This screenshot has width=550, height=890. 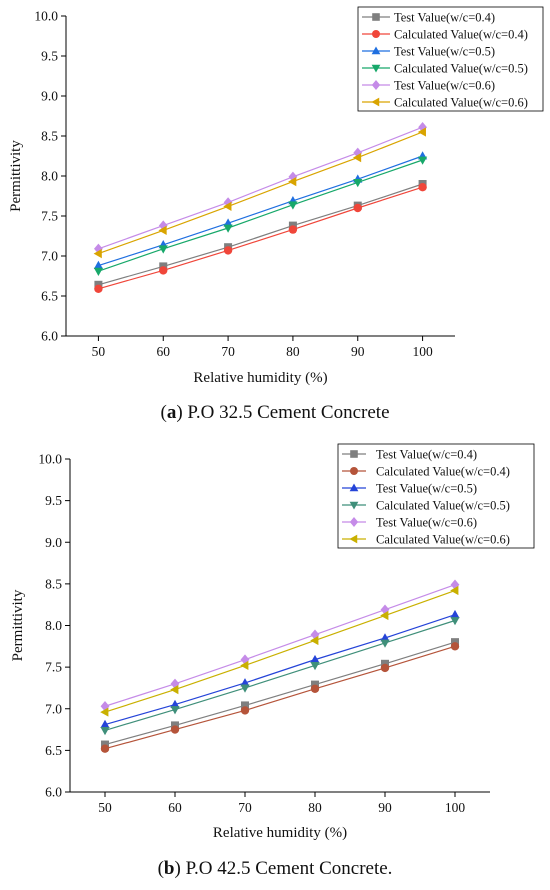 What do you see at coordinates (443, 471) in the screenshot?
I see `chart-2-legend-label: Calculated Value(w/c=0.4)` at bounding box center [443, 471].